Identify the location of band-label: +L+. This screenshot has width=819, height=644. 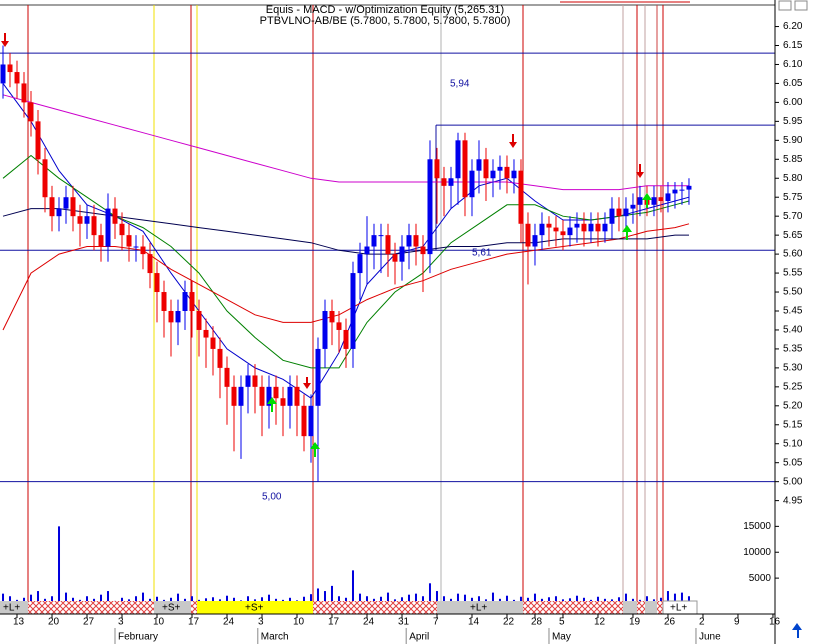
(11, 608).